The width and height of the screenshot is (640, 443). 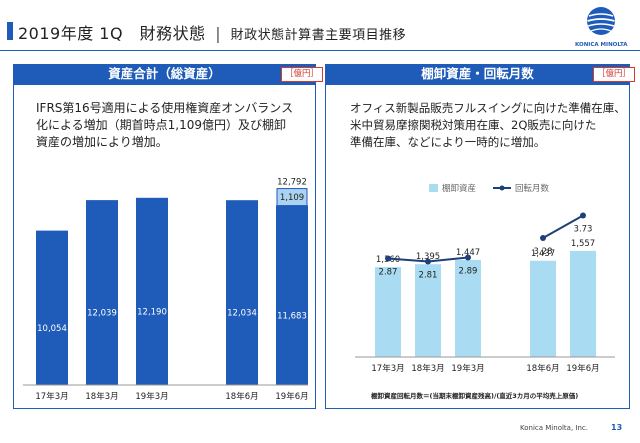 What do you see at coordinates (318, 35) in the screenshot?
I see `page-subtitle: 財政状態計算書主要項目推移` at bounding box center [318, 35].